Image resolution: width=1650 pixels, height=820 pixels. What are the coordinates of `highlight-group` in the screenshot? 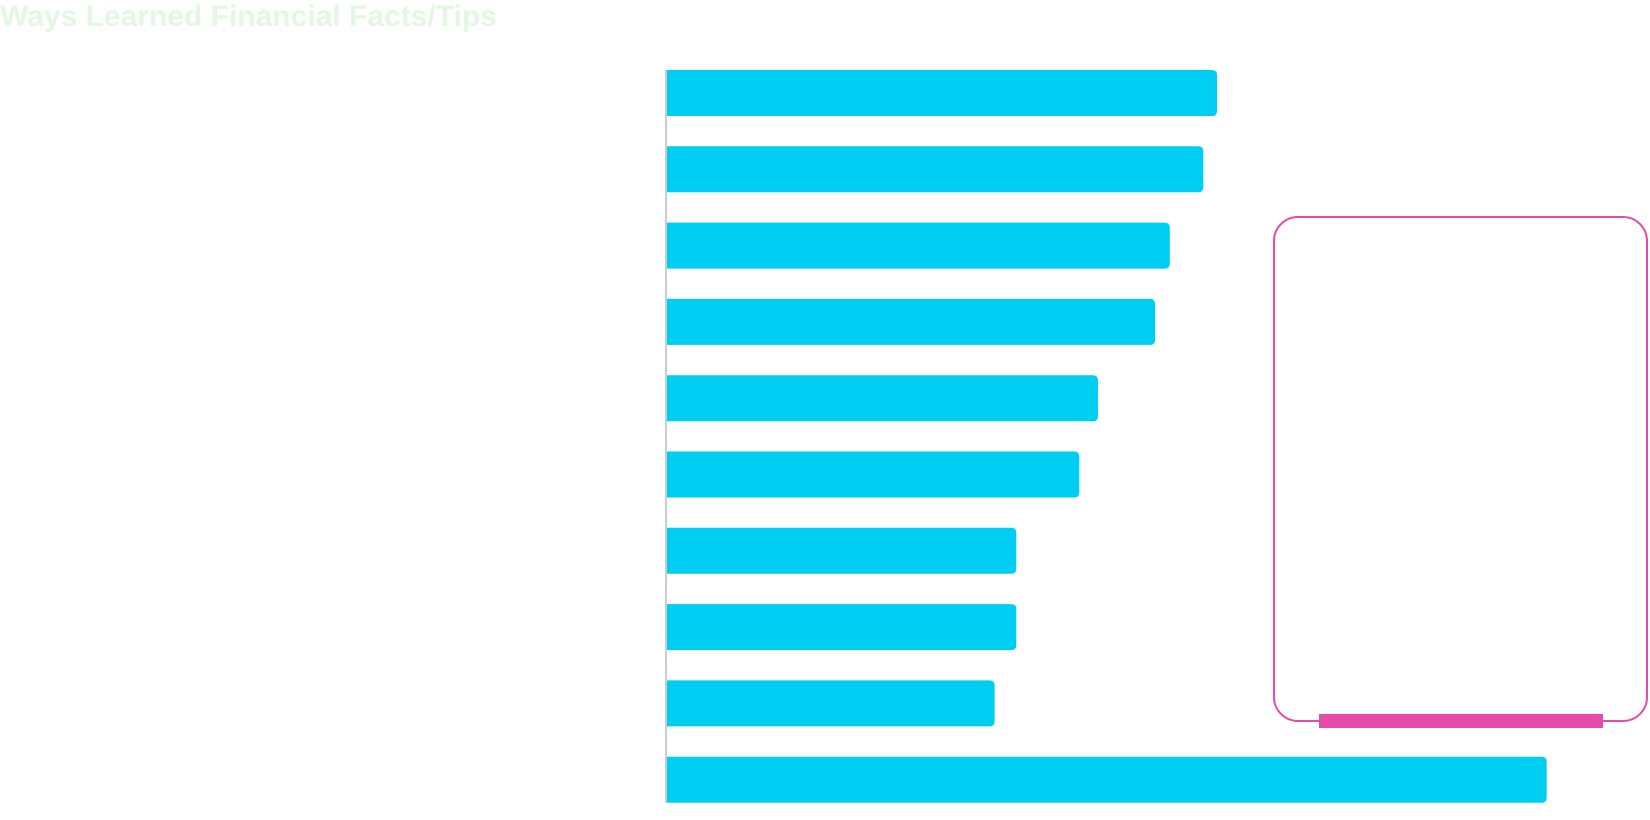 It's located at (1460, 472).